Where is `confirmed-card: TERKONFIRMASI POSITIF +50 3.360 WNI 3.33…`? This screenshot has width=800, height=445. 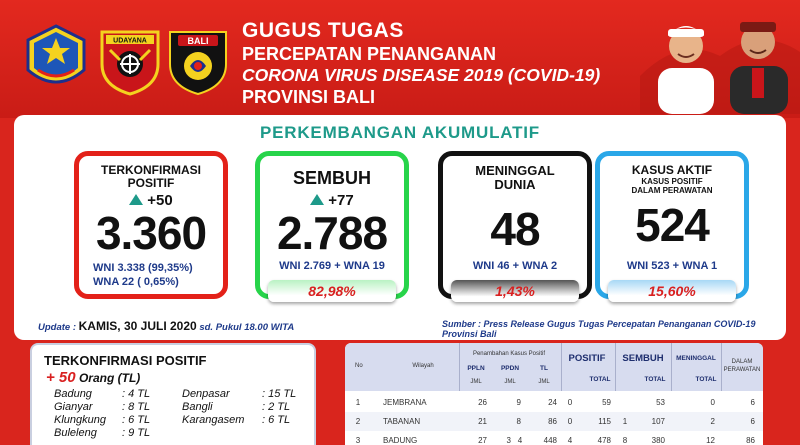 confirmed-card: TERKONFIRMASI POSITIF +50 3.360 WNI 3.33… is located at coordinates (151, 225).